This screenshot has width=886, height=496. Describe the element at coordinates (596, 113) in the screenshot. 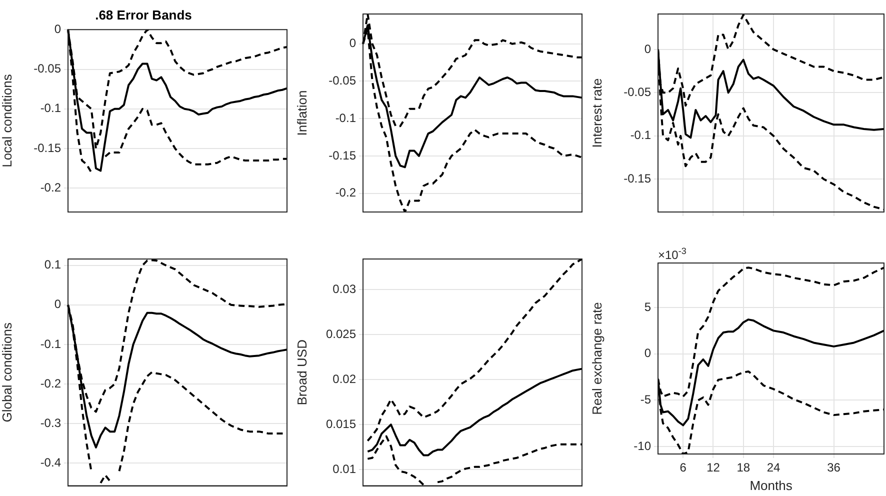

I see `y-axis-title: Interest rate` at that location.